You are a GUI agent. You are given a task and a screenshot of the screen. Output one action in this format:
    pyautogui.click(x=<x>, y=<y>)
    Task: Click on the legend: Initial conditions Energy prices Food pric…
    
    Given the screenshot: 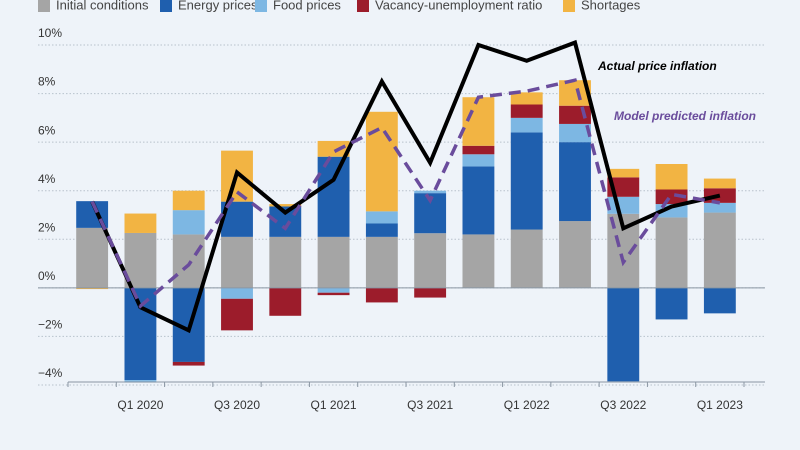 What is the action you would take?
    pyautogui.click(x=339, y=6)
    